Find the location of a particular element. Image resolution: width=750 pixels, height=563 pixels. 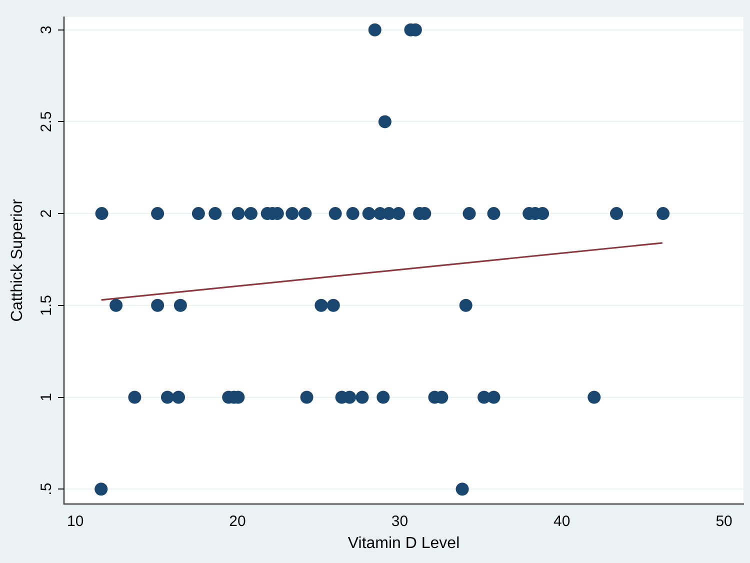

y-tick-label: .5 is located at coordinates (47, 489).